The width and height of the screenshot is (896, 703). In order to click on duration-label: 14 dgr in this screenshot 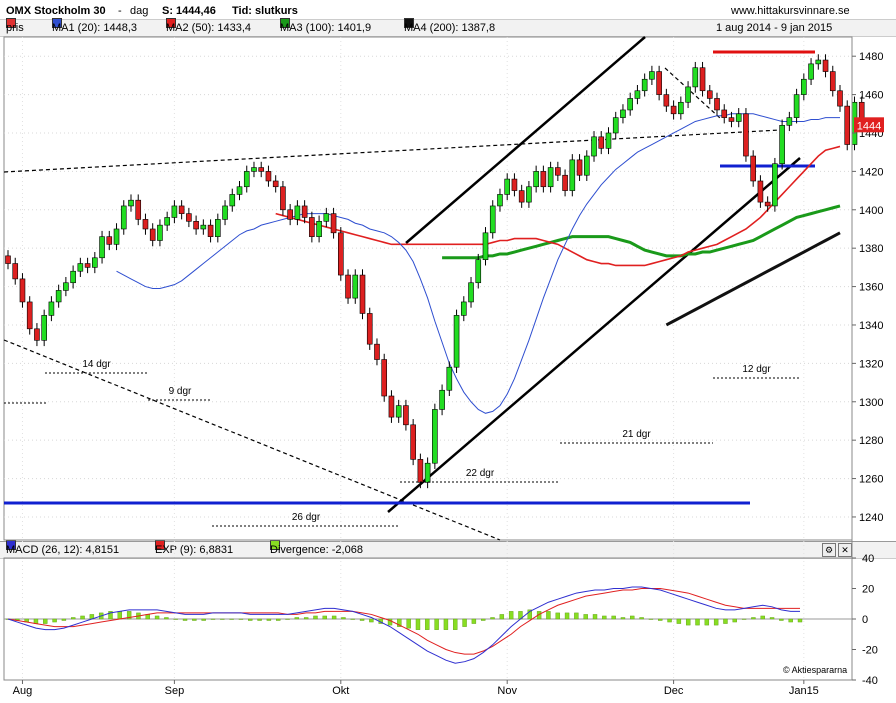, I will do `click(96, 364)`.